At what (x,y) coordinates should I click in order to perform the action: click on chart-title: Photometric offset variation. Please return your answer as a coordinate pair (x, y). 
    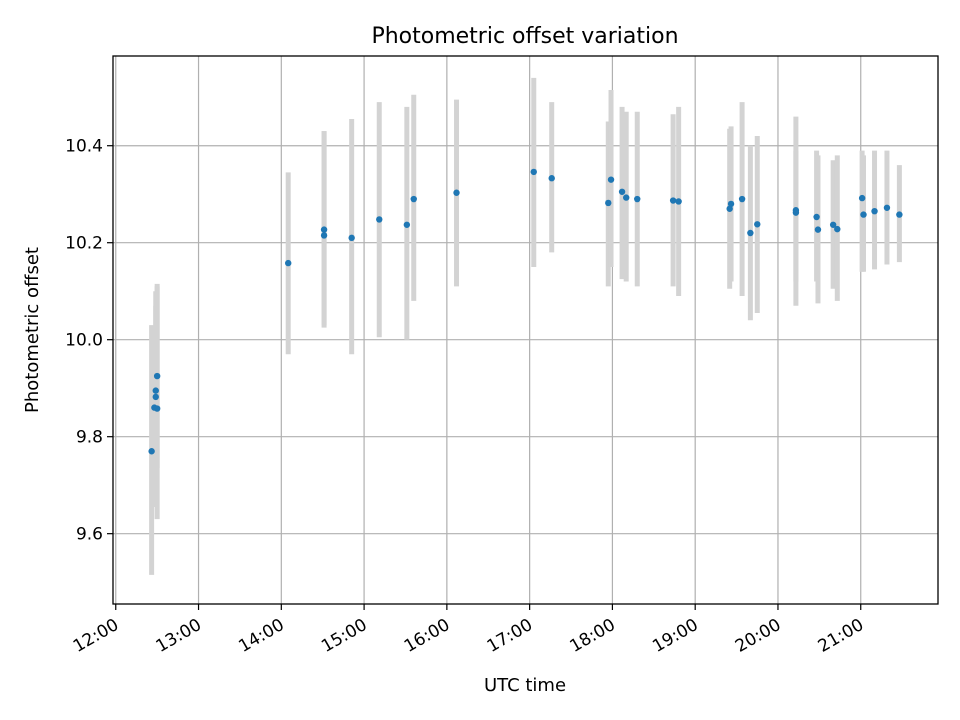
    Looking at the image, I should click on (524, 36).